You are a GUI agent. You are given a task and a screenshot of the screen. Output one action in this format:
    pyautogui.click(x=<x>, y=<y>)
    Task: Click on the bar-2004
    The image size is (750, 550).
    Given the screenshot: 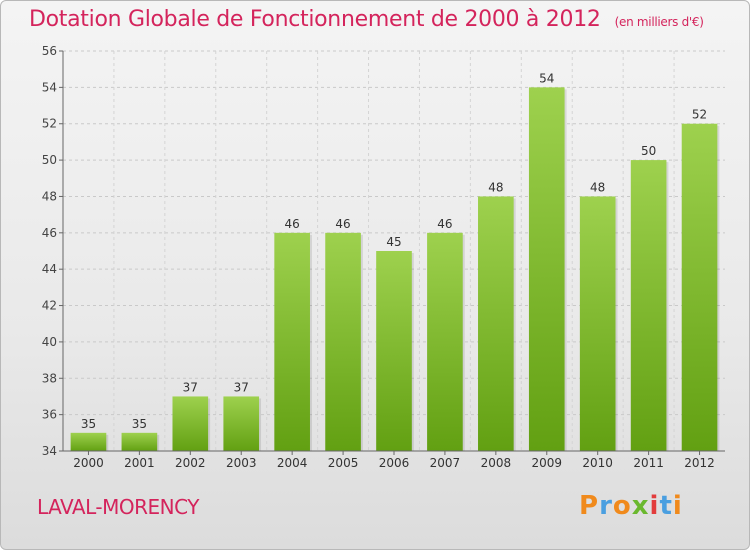 What is the action you would take?
    pyautogui.click(x=292, y=341)
    